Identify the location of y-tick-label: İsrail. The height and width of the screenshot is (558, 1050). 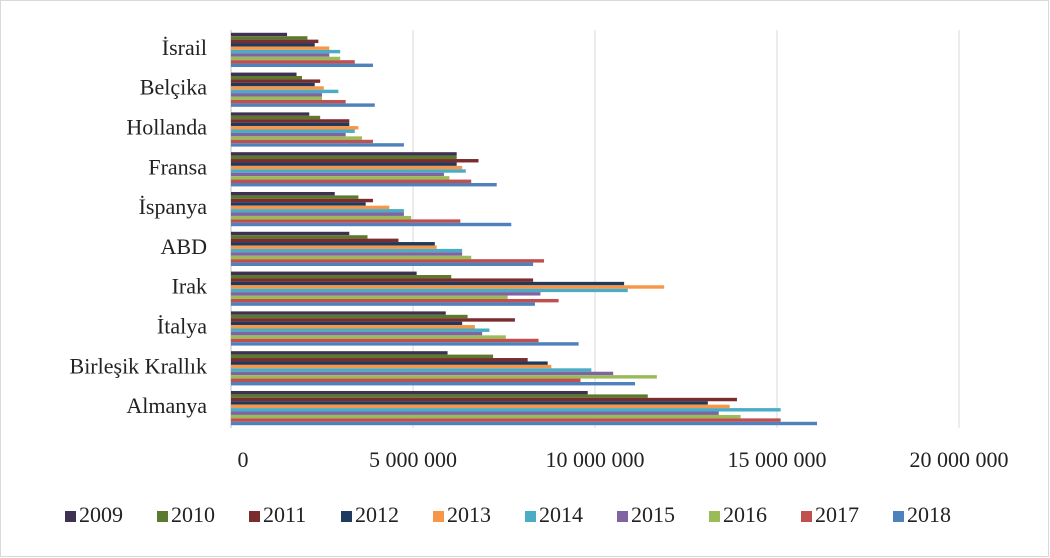
(184, 47).